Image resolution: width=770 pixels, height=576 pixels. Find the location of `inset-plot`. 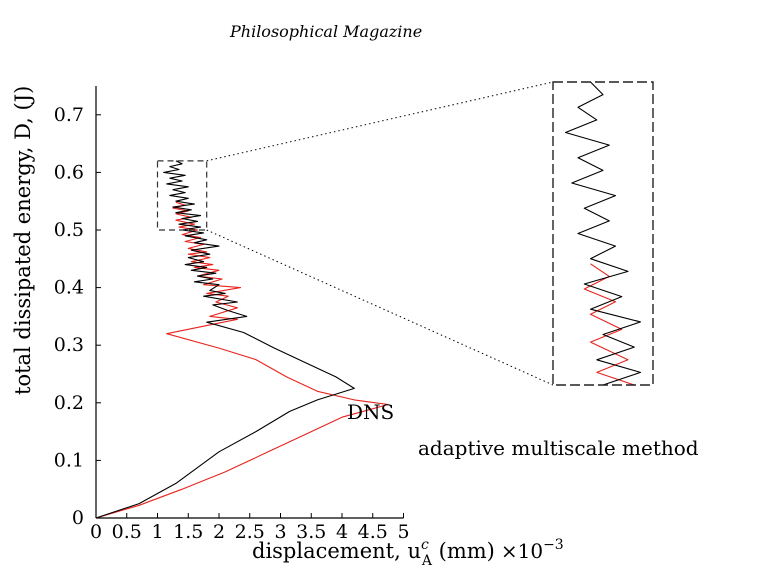

inset-plot is located at coordinates (603, 233).